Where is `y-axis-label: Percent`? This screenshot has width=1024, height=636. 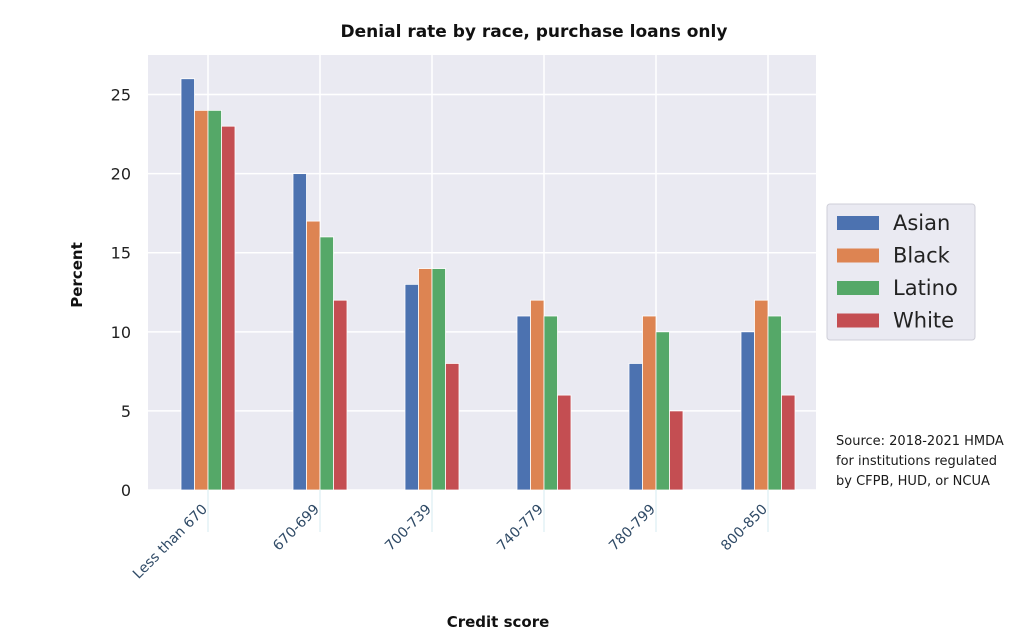
y-axis-label: Percent is located at coordinates (77, 274).